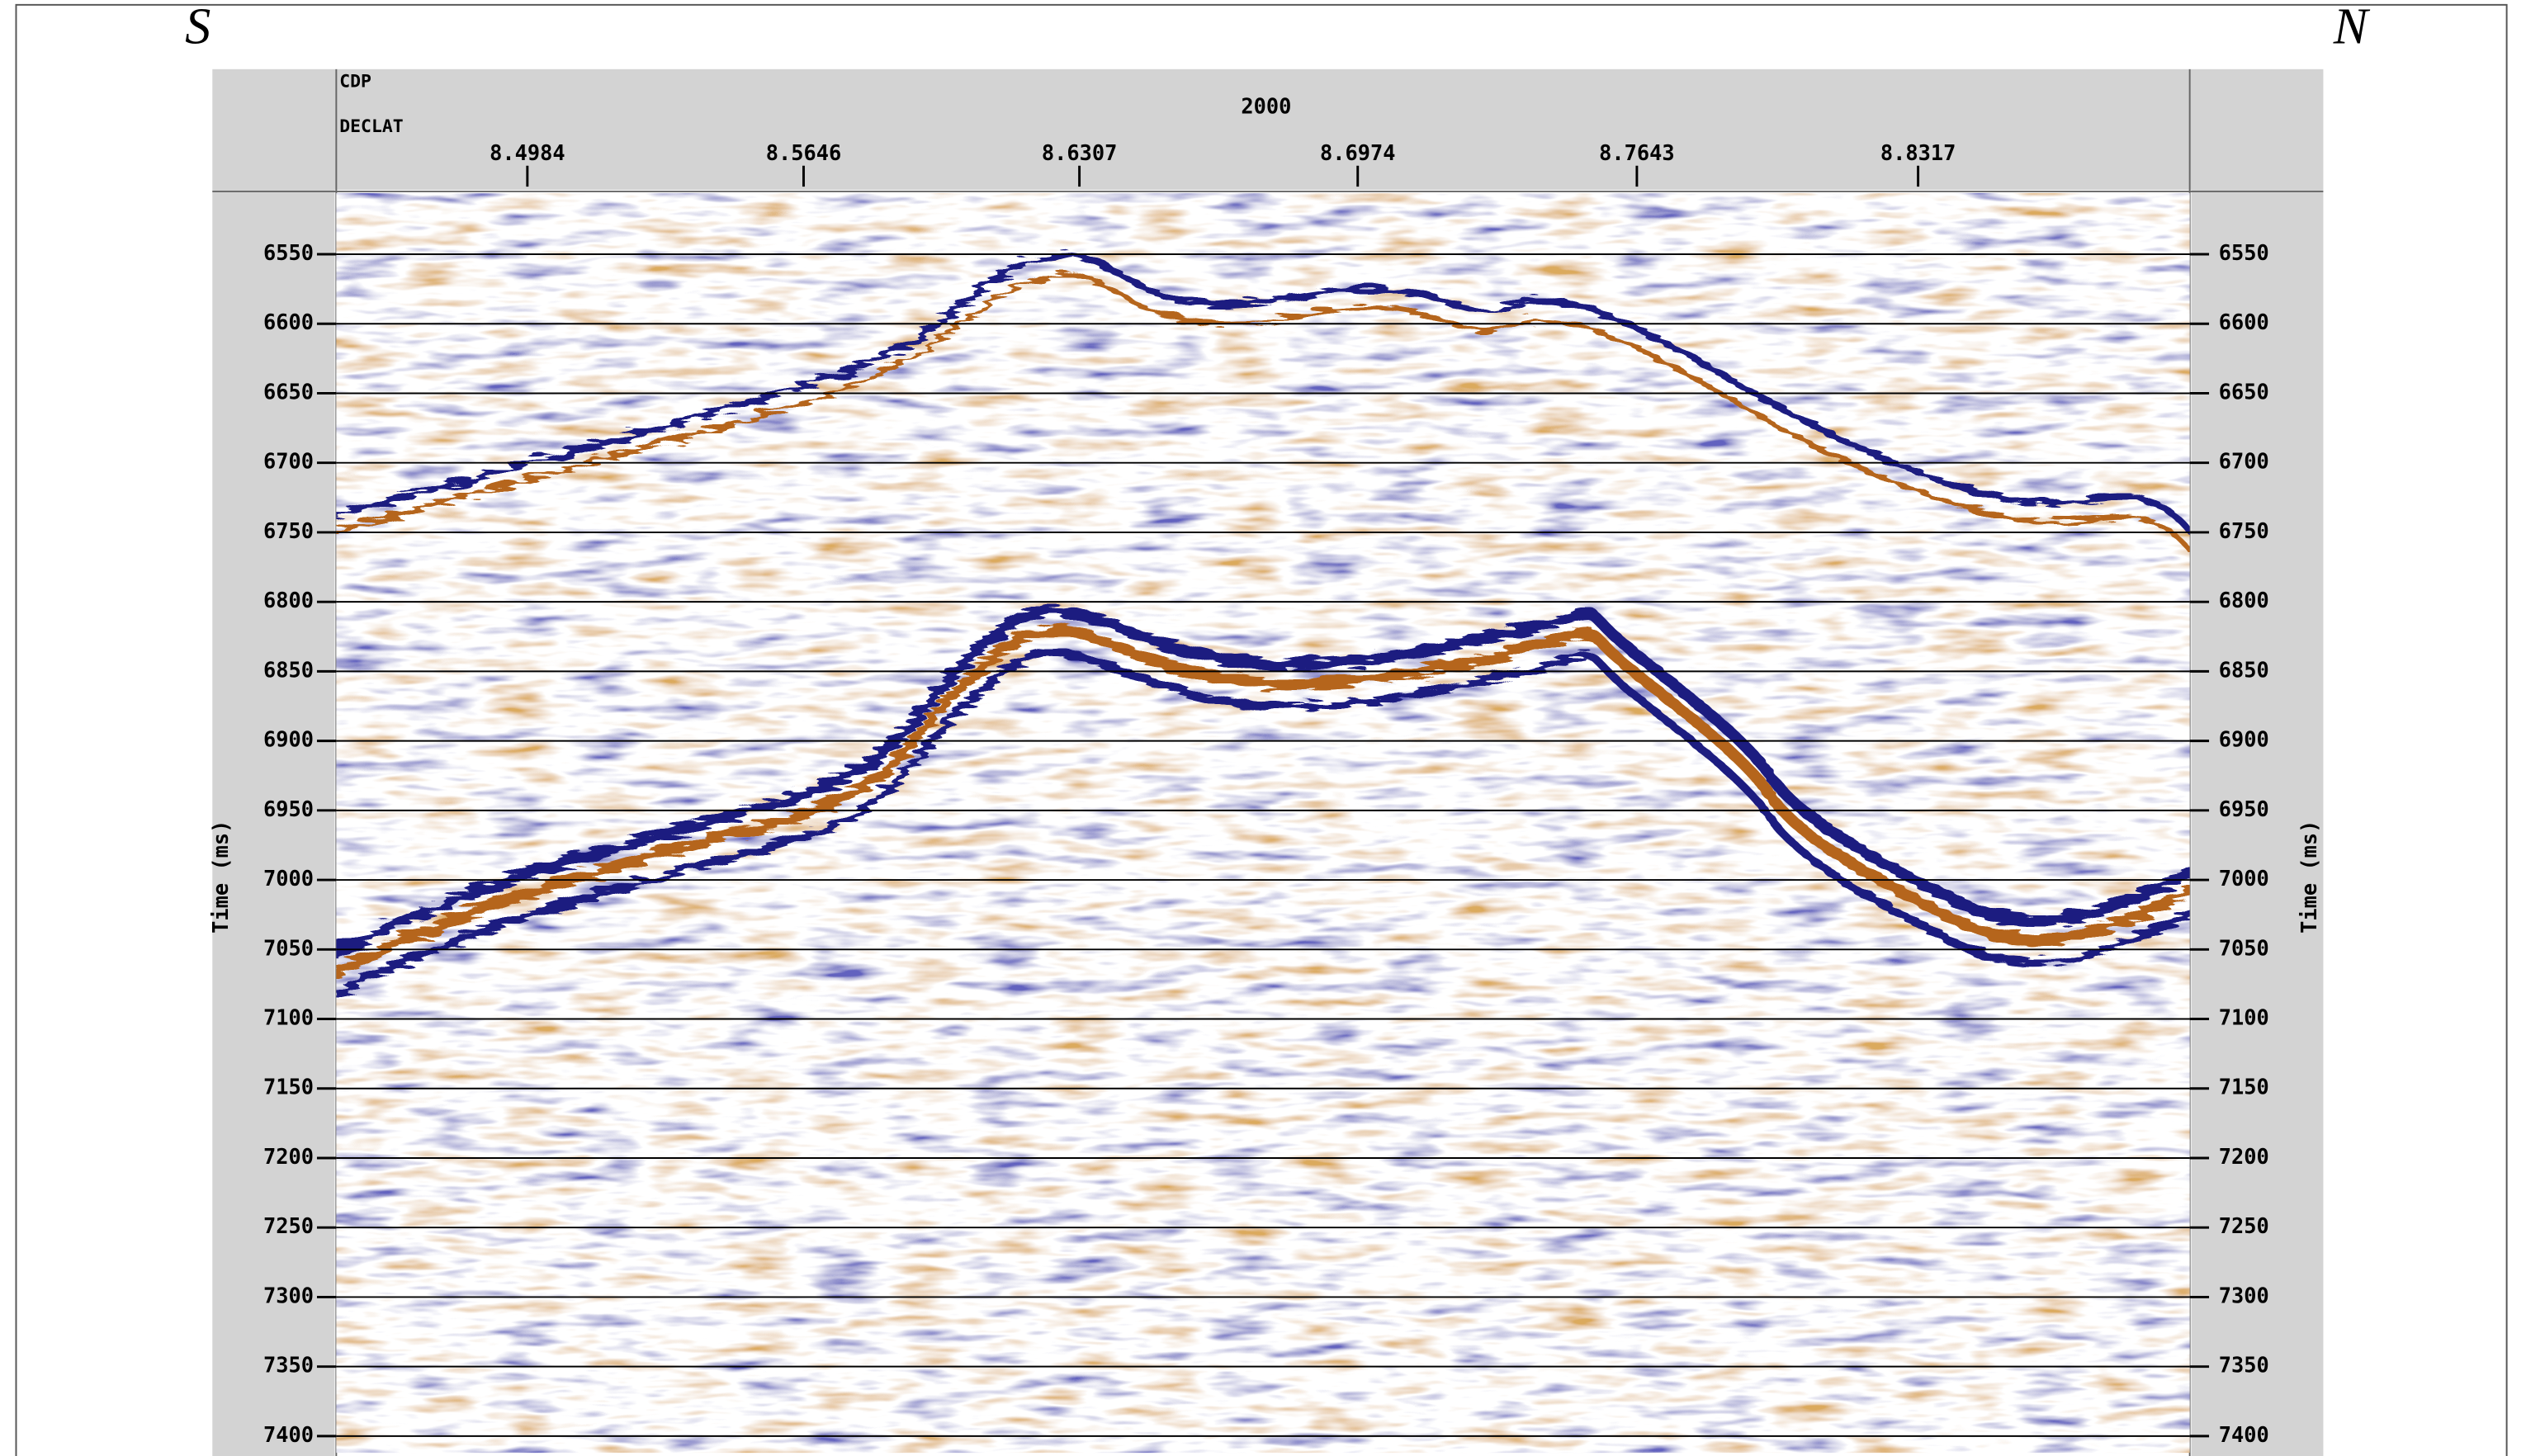 Image resolution: width=2526 pixels, height=1456 pixels. What do you see at coordinates (2257, 823) in the screenshot?
I see `right-axis-panel` at bounding box center [2257, 823].